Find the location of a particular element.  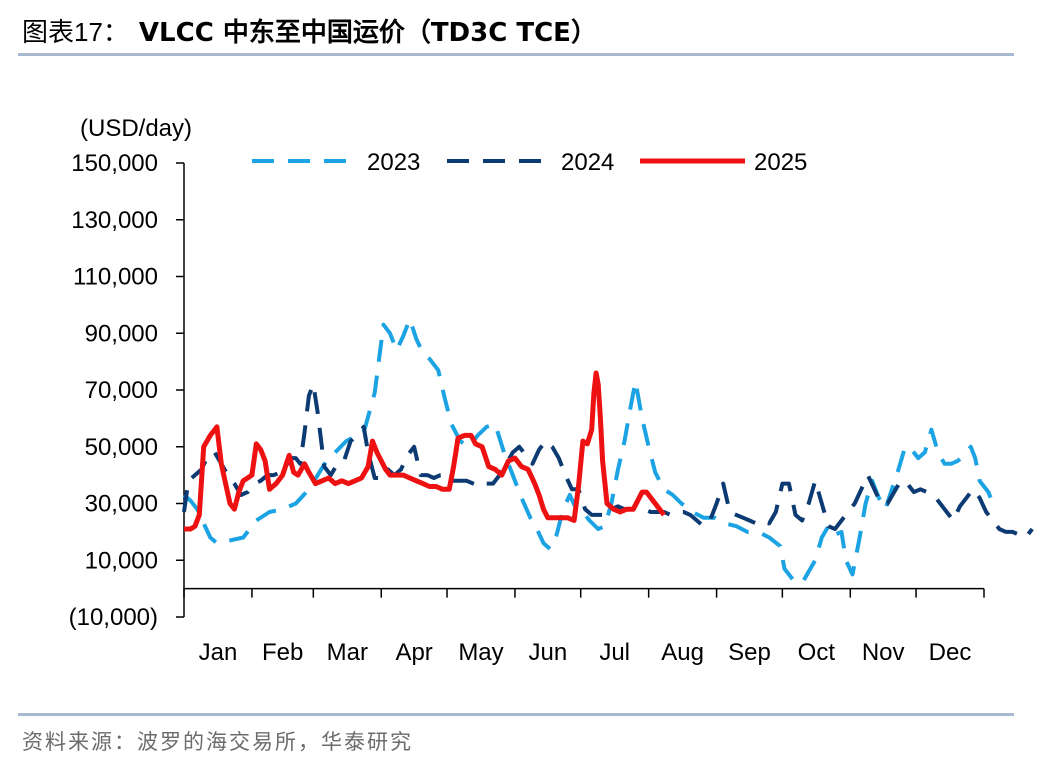

y-unit-label: (USD/day) is located at coordinates (136, 128).